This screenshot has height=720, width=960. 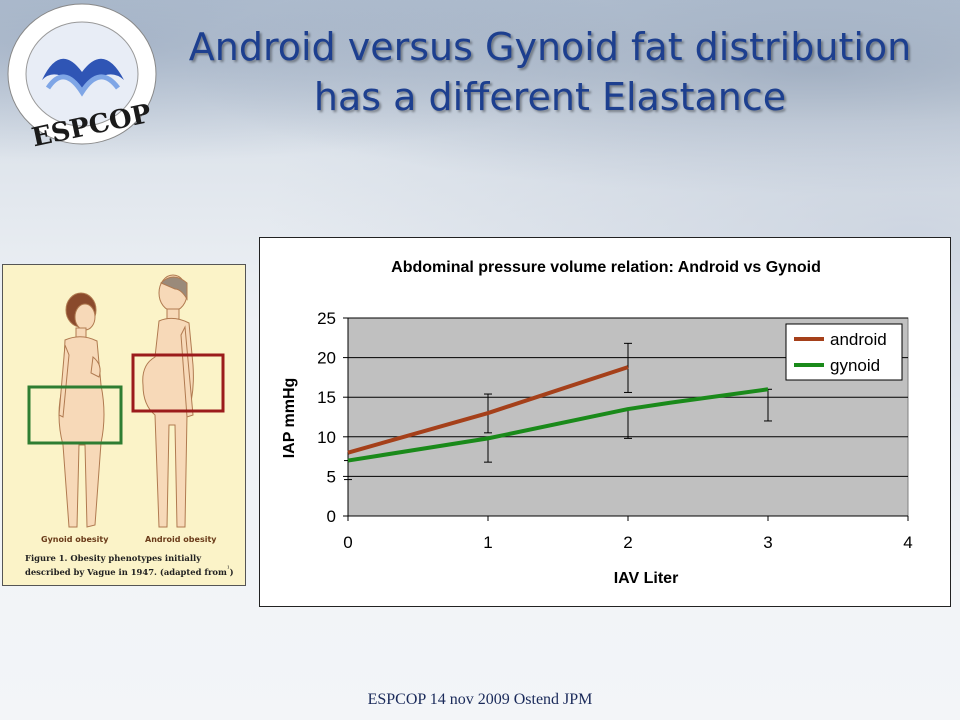 What do you see at coordinates (488, 410) in the screenshot?
I see `android-series-line` at bounding box center [488, 410].